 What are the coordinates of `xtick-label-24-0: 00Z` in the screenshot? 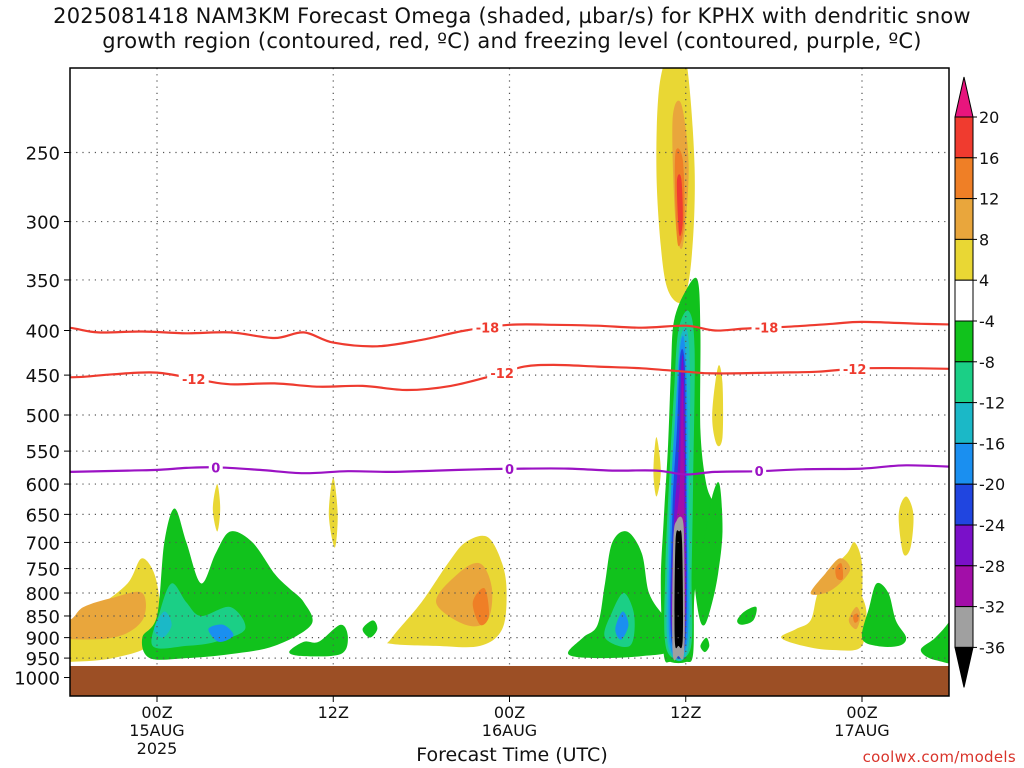 It's located at (509, 712).